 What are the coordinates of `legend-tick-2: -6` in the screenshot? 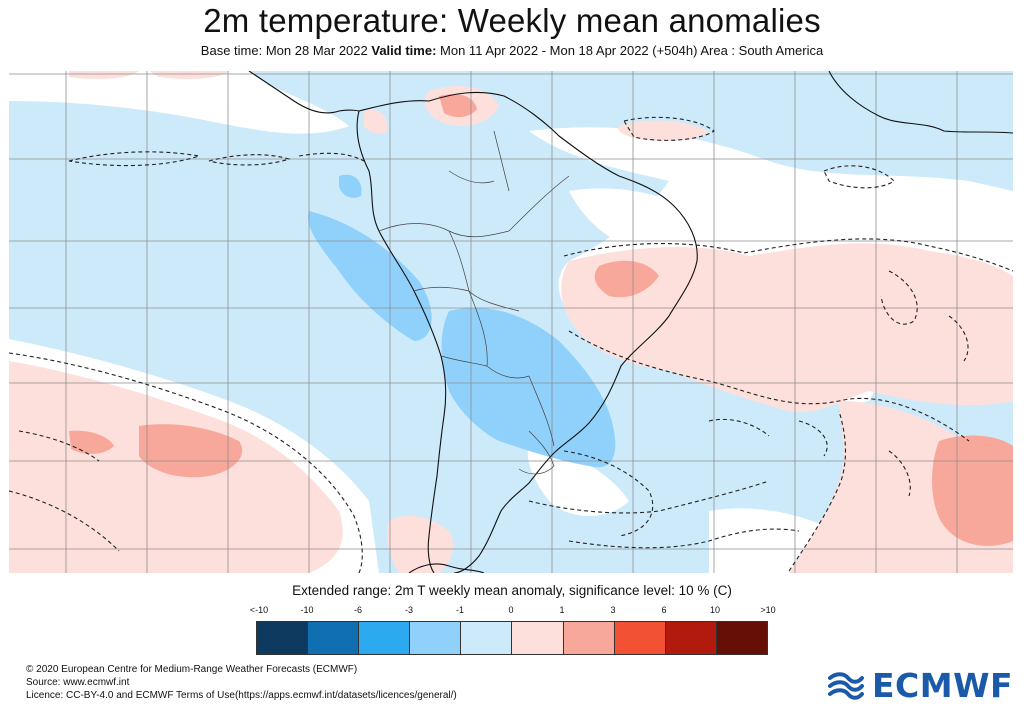 It's located at (358, 610).